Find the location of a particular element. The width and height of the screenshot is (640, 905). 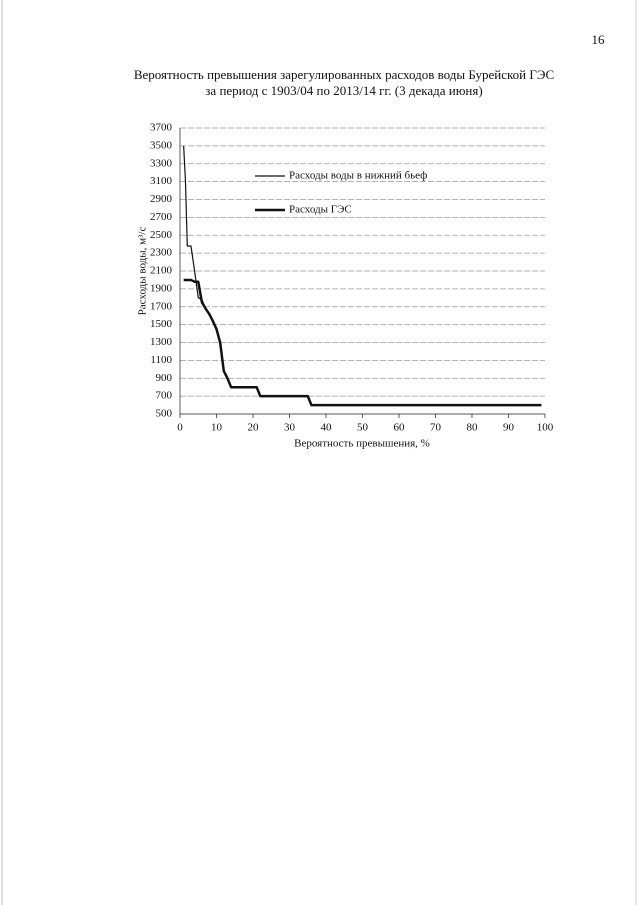

y-tick-label: 2300 is located at coordinates (161, 253).